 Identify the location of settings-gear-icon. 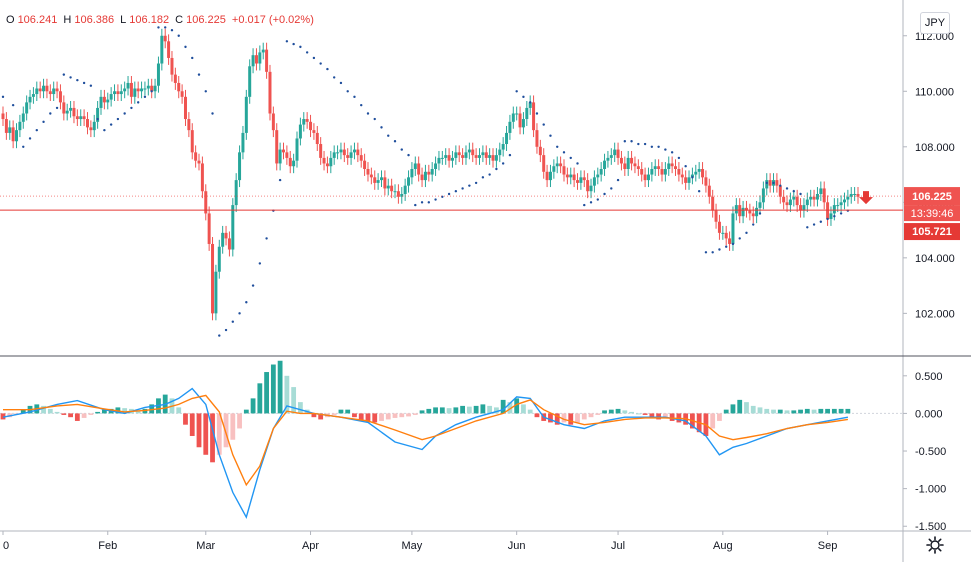
(935, 545).